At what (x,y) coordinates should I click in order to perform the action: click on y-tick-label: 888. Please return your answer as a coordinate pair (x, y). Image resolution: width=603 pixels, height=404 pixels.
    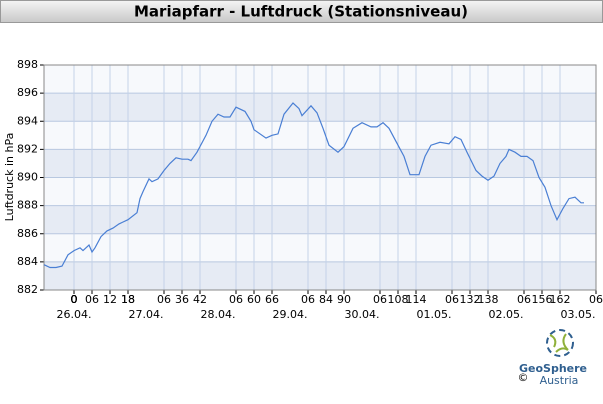
    Looking at the image, I should click on (27, 205).